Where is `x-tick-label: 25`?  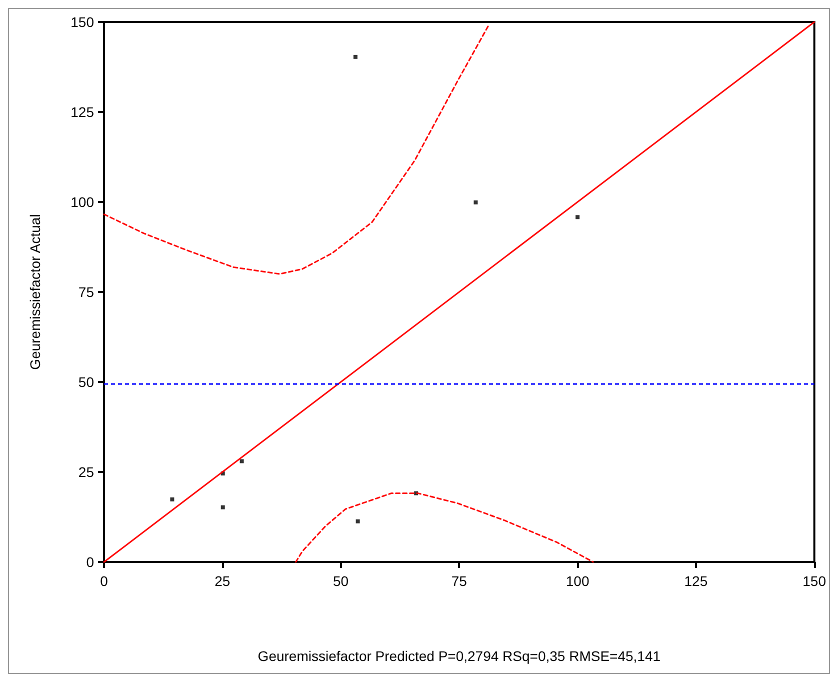
x-tick-label: 25 is located at coordinates (222, 581).